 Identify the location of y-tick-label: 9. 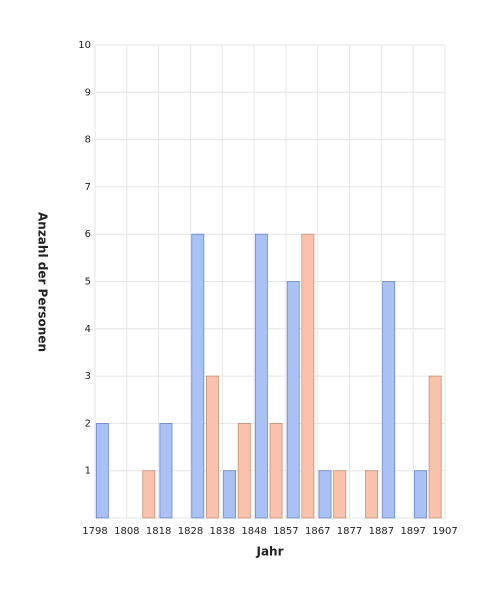
(88, 92).